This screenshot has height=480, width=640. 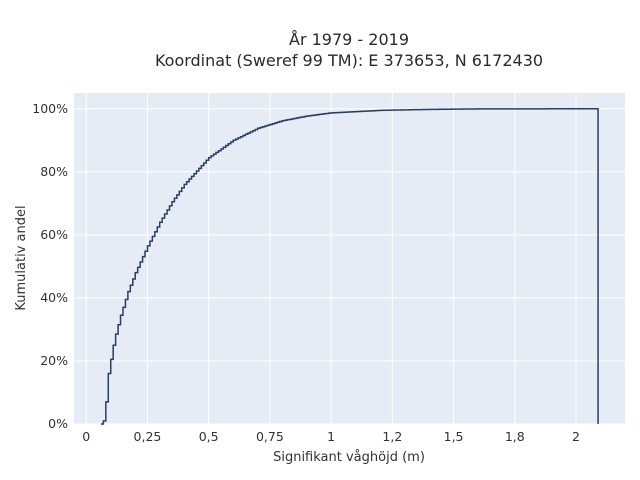 I want to click on x-tick-label: 1,8, so click(x=515, y=436).